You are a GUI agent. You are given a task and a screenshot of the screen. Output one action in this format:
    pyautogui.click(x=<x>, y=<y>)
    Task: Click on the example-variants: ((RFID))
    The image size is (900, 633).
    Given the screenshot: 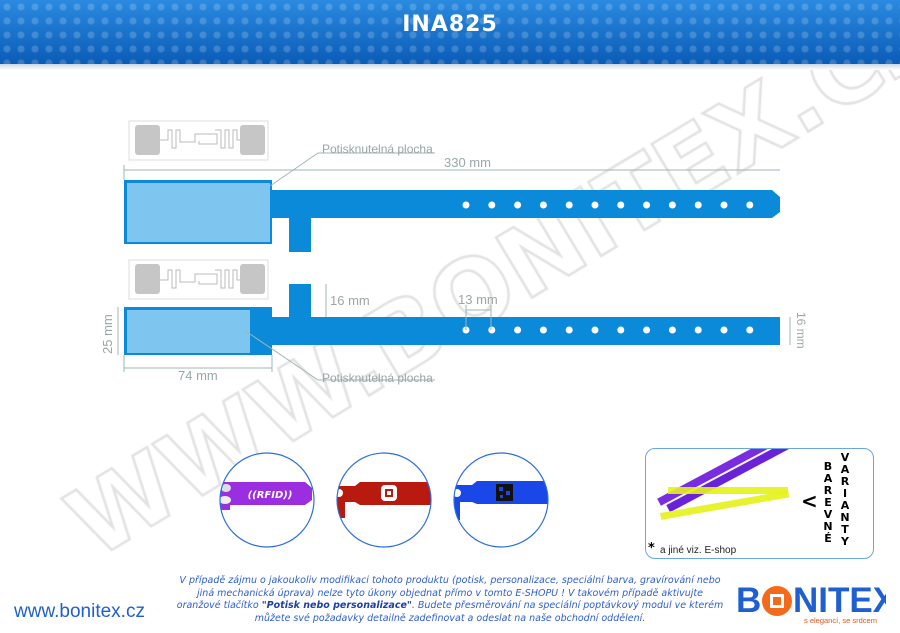 What is the action you would take?
    pyautogui.click(x=384, y=500)
    